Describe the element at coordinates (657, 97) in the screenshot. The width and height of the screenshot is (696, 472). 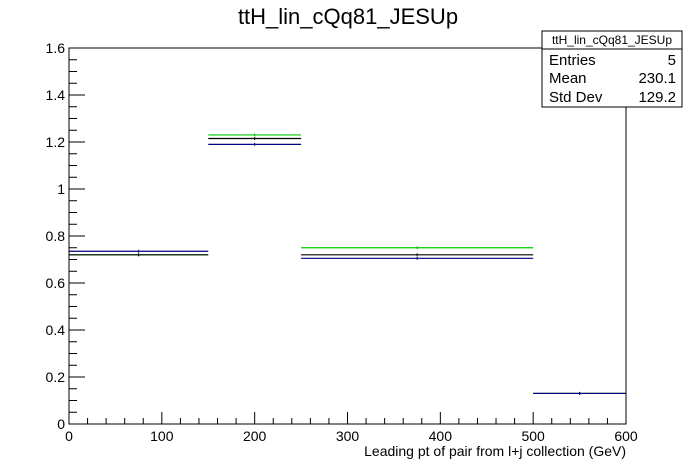
I see `stats-stddev-value: 129.2` at that location.